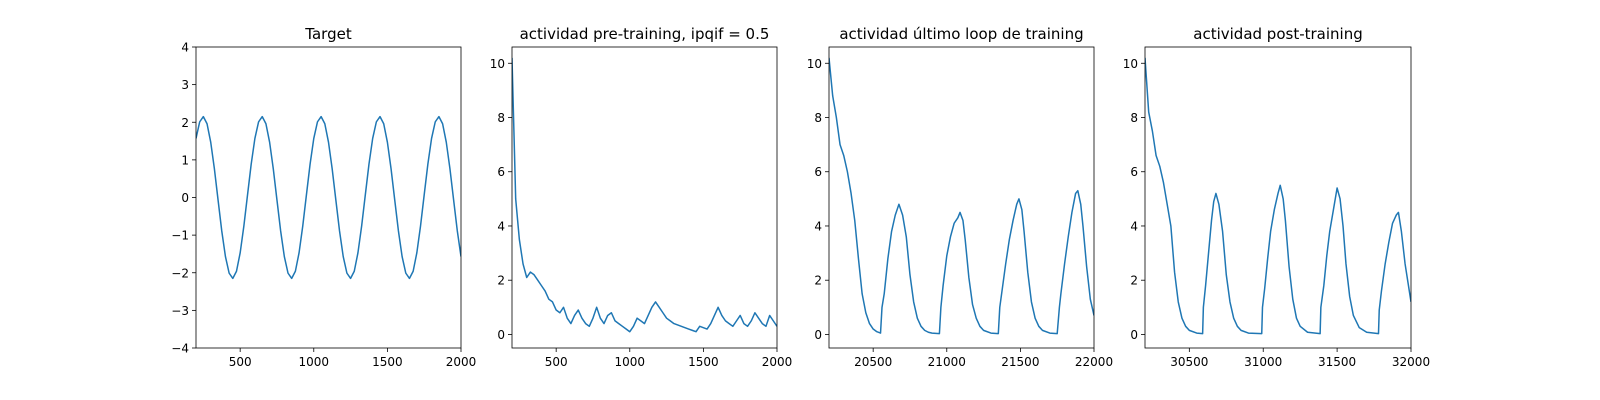 This screenshot has width=1600, height=400. What do you see at coordinates (1411, 362) in the screenshot?
I see `x-tick-label: 32000` at bounding box center [1411, 362].